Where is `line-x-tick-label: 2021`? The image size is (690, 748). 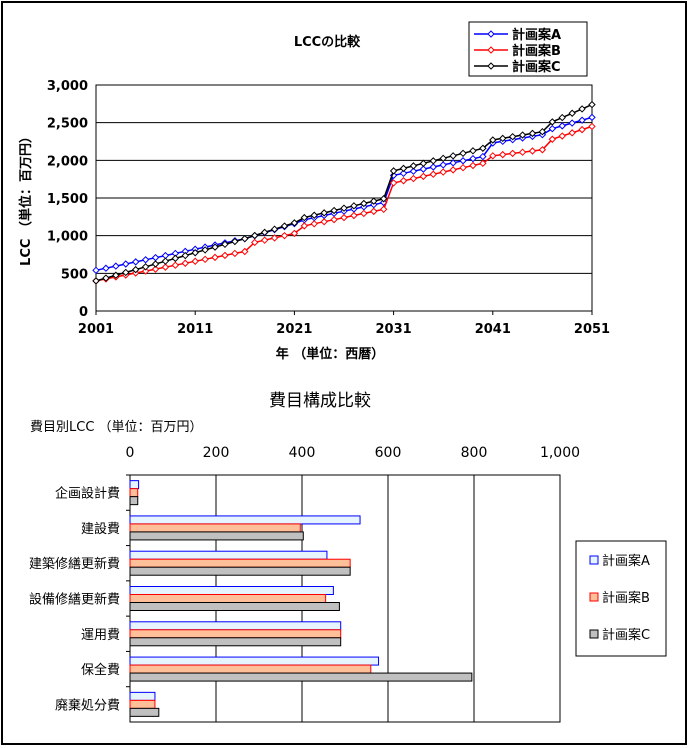
line-x-tick-label: 2021 is located at coordinates (294, 329).